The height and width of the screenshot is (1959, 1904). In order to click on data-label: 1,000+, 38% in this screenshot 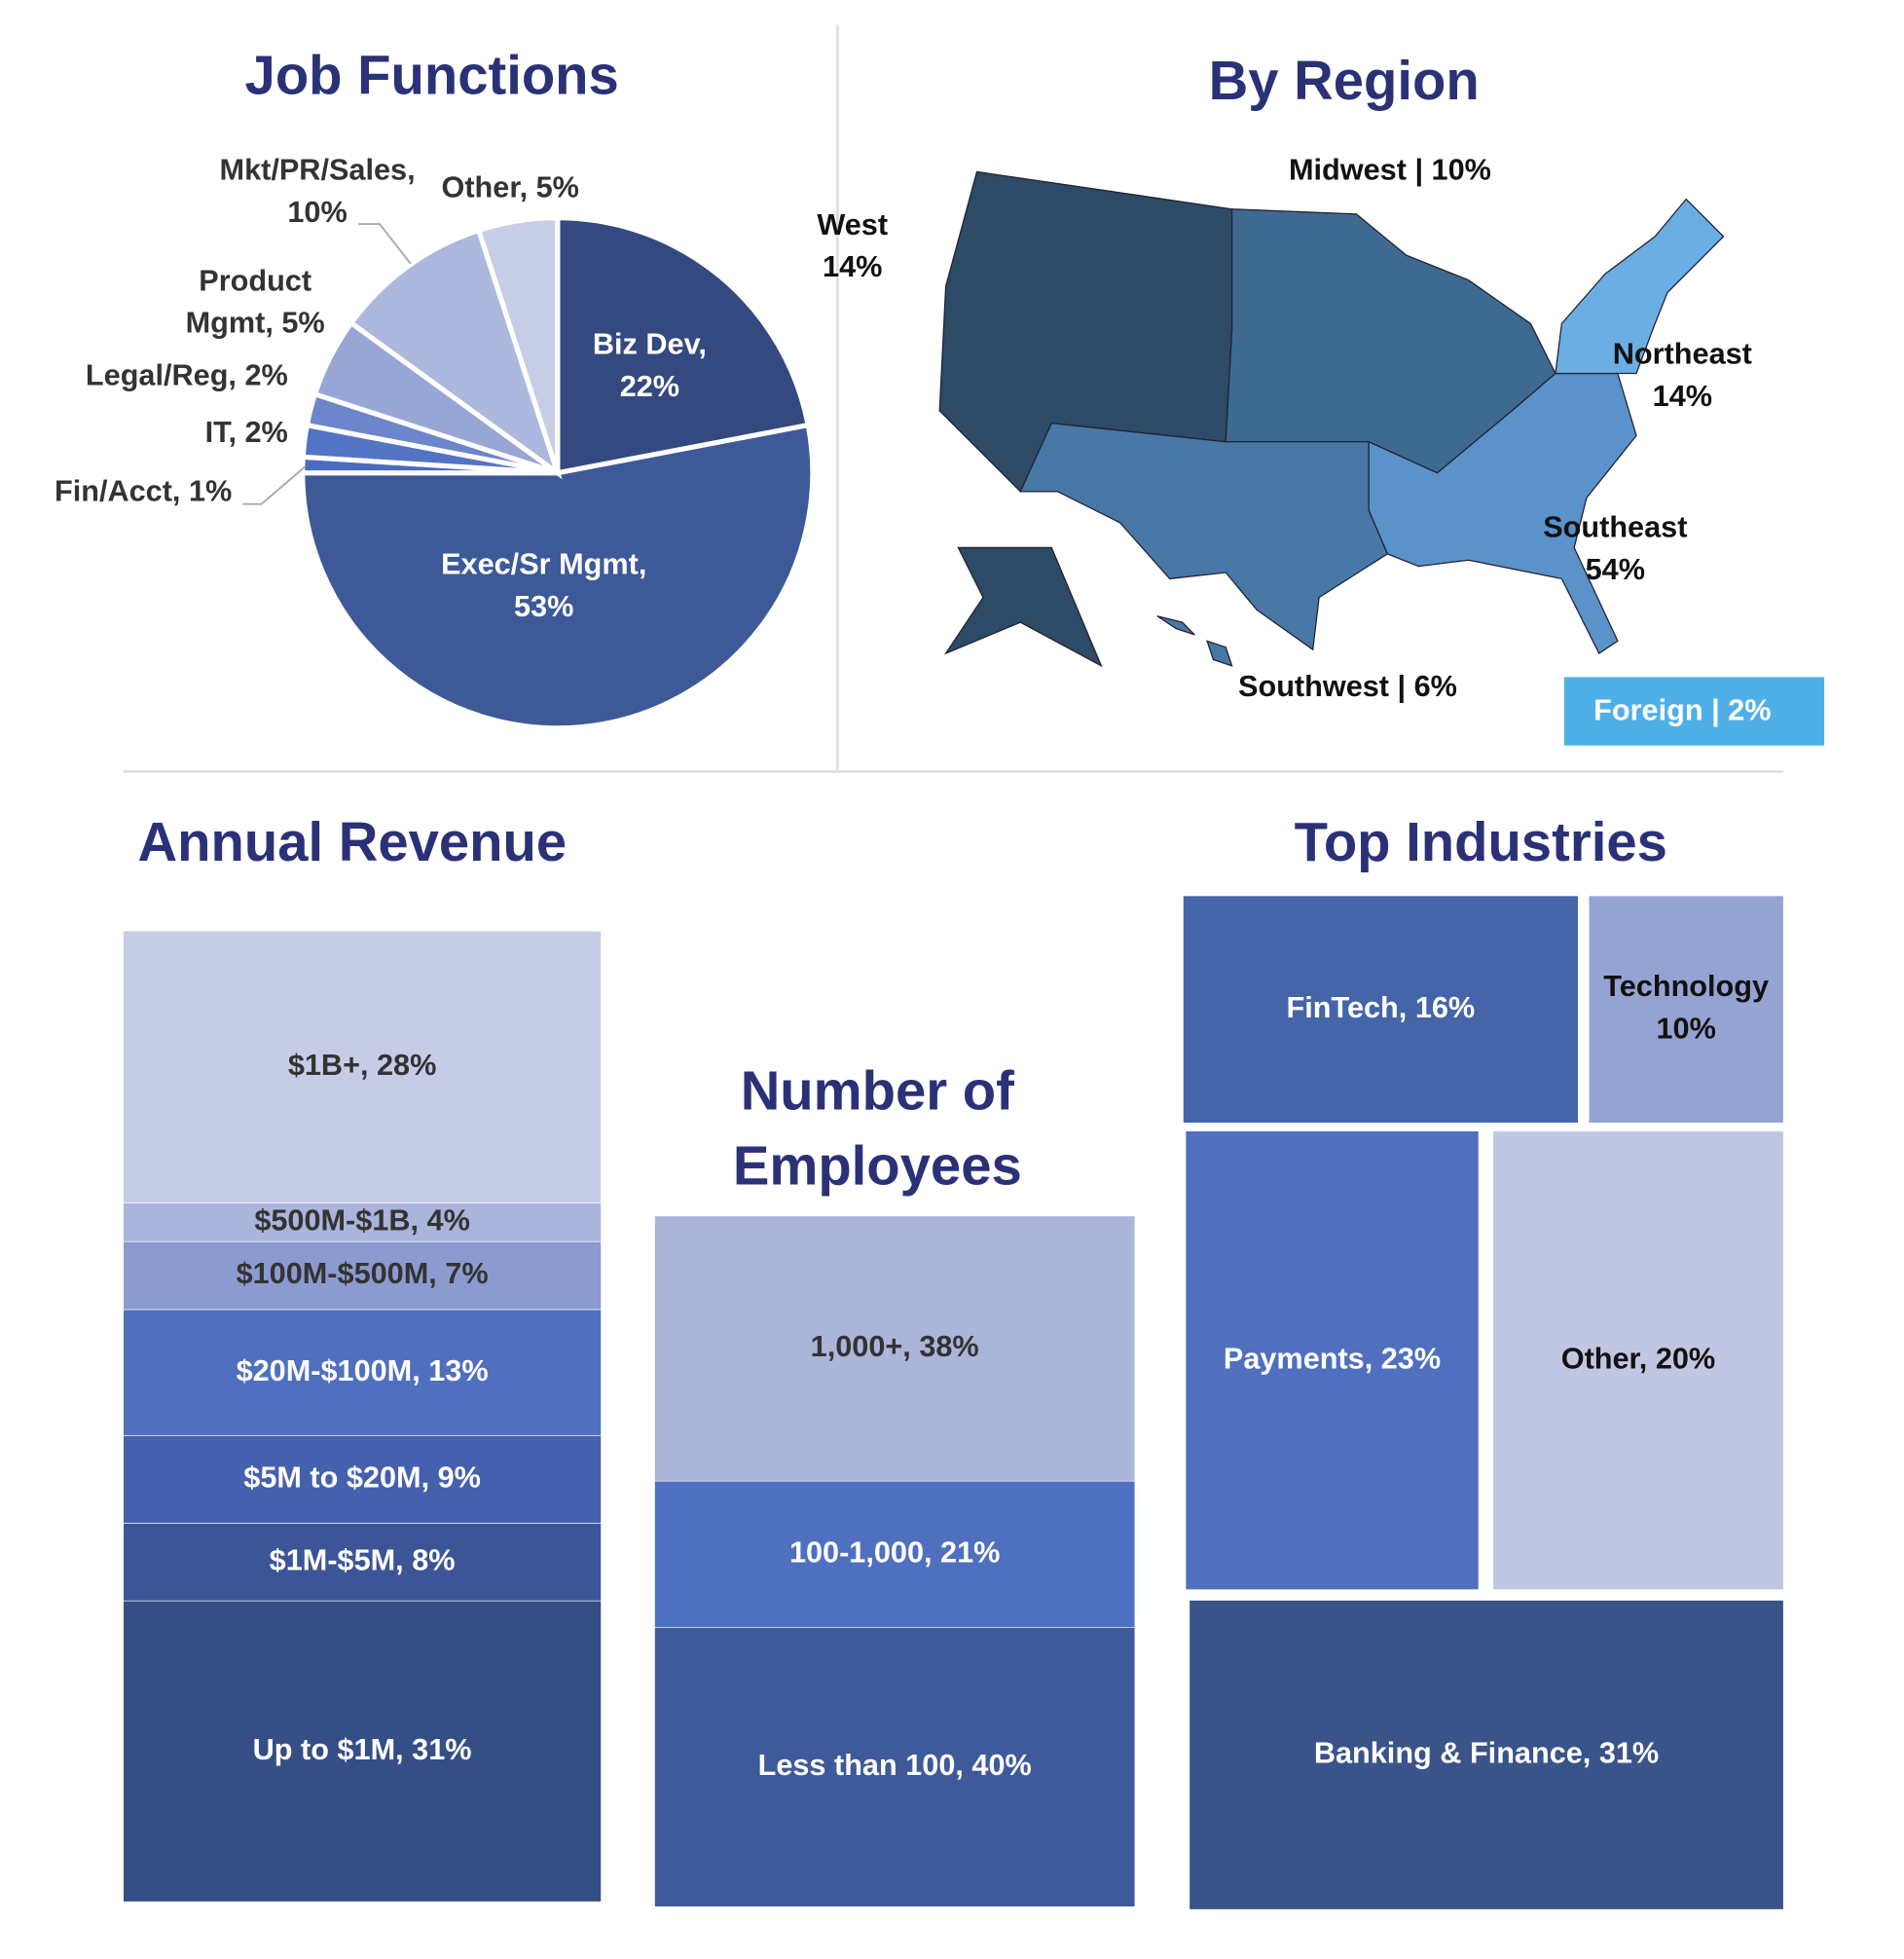, I will do `click(895, 1346)`.